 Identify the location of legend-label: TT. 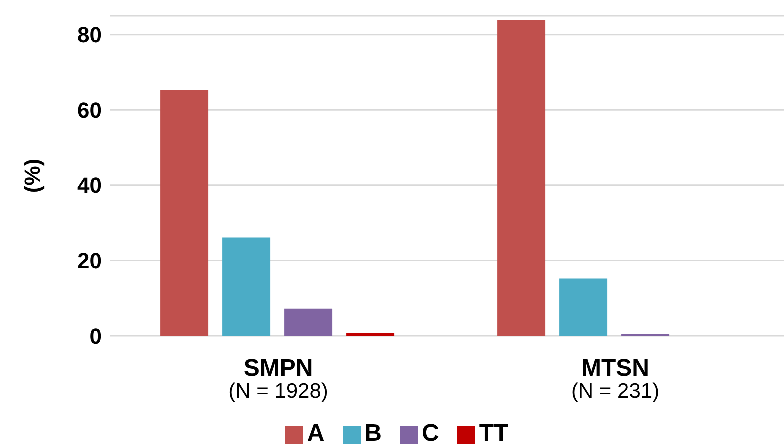
(494, 433).